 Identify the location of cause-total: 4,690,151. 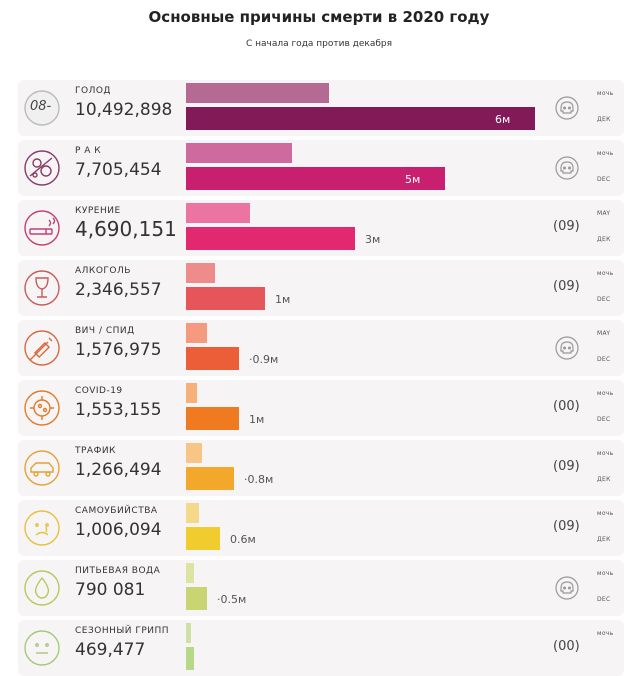
(126, 229).